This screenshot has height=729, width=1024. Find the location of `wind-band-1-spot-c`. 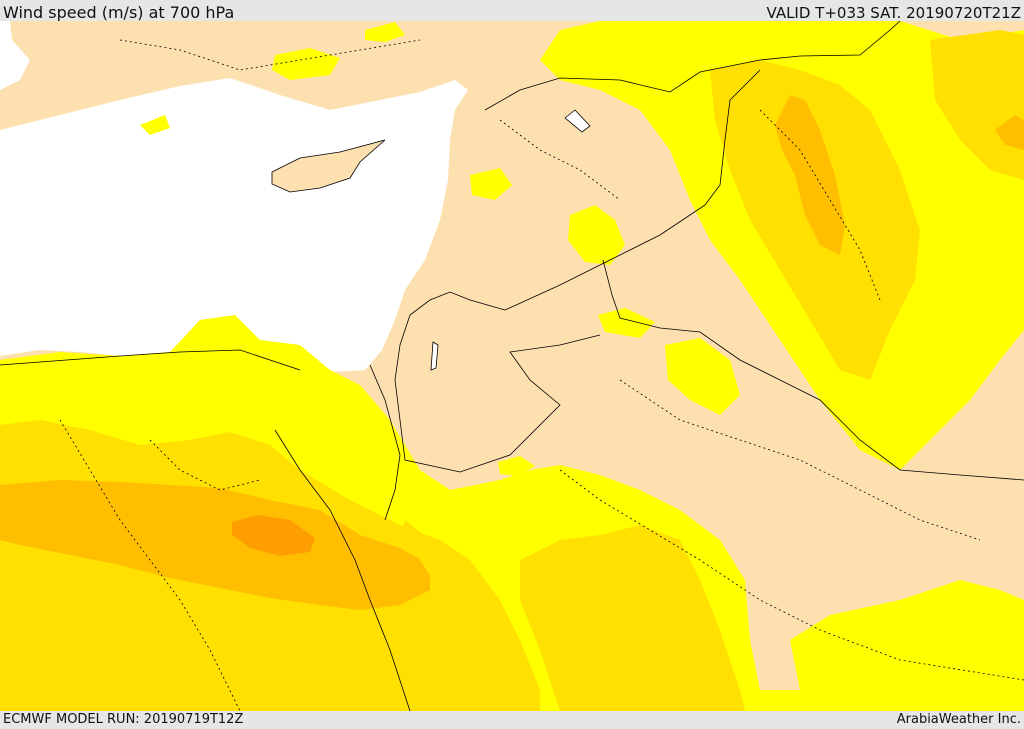

wind-band-1-spot-c is located at coordinates (491, 184).